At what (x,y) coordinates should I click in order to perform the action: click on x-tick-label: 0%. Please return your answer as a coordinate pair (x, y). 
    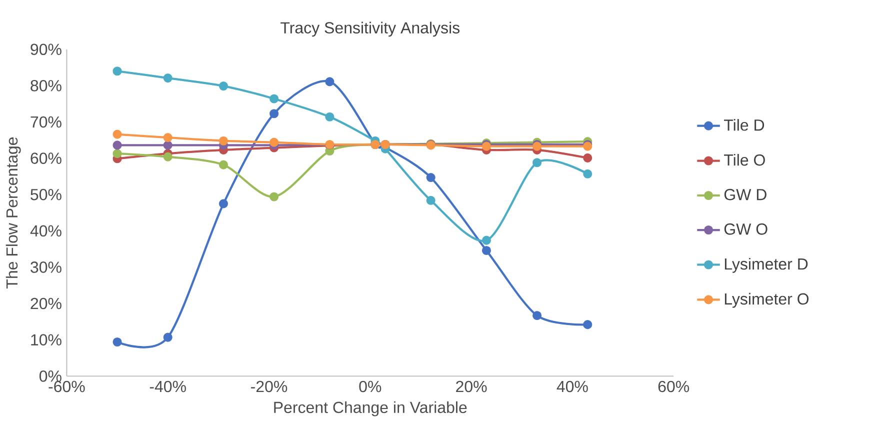
    Looking at the image, I should click on (370, 386).